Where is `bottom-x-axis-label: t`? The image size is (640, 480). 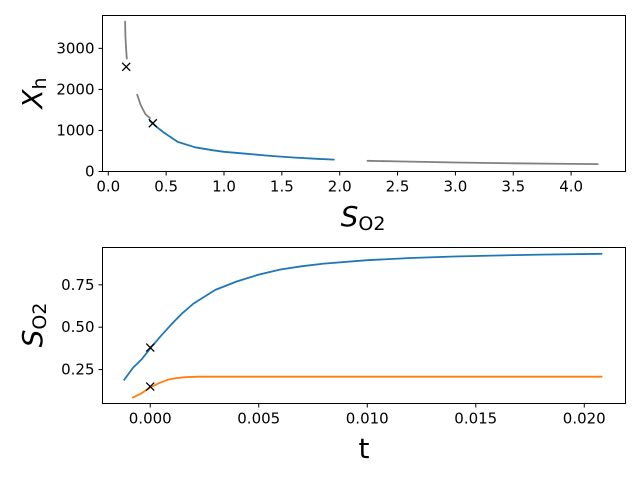 bottom-x-axis-label: t is located at coordinates (364, 448).